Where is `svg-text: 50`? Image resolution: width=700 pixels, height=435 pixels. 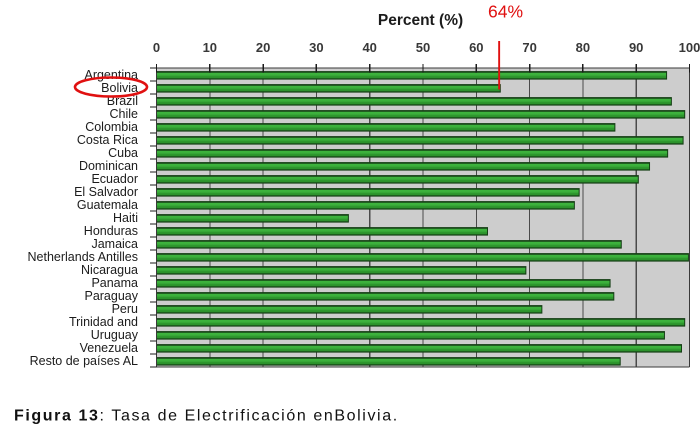 svg-text: 50 is located at coordinates (423, 47).